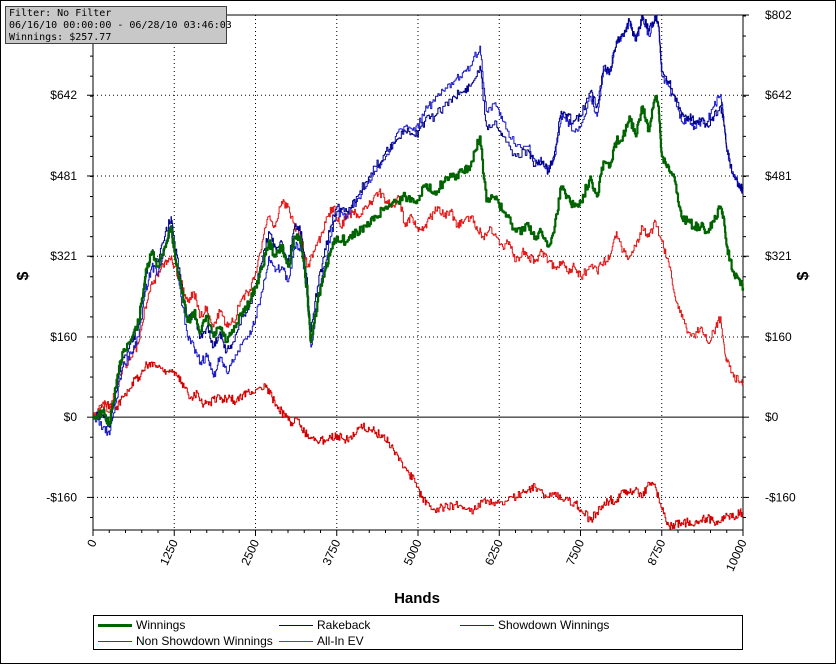 Image resolution: width=836 pixels, height=664 pixels. What do you see at coordinates (204, 641) in the screenshot?
I see `legend-label: Non Showdown Winnings` at bounding box center [204, 641].